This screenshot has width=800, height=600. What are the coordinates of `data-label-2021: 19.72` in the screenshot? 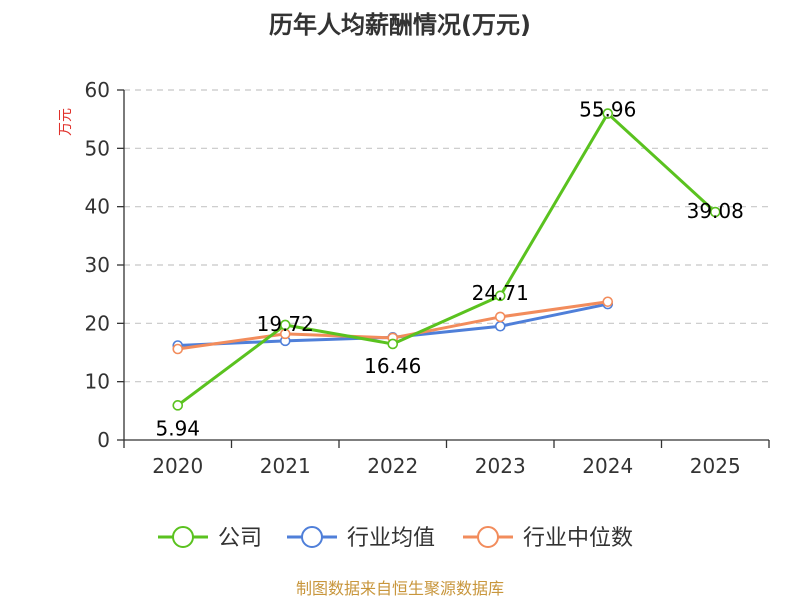 It's located at (285, 324).